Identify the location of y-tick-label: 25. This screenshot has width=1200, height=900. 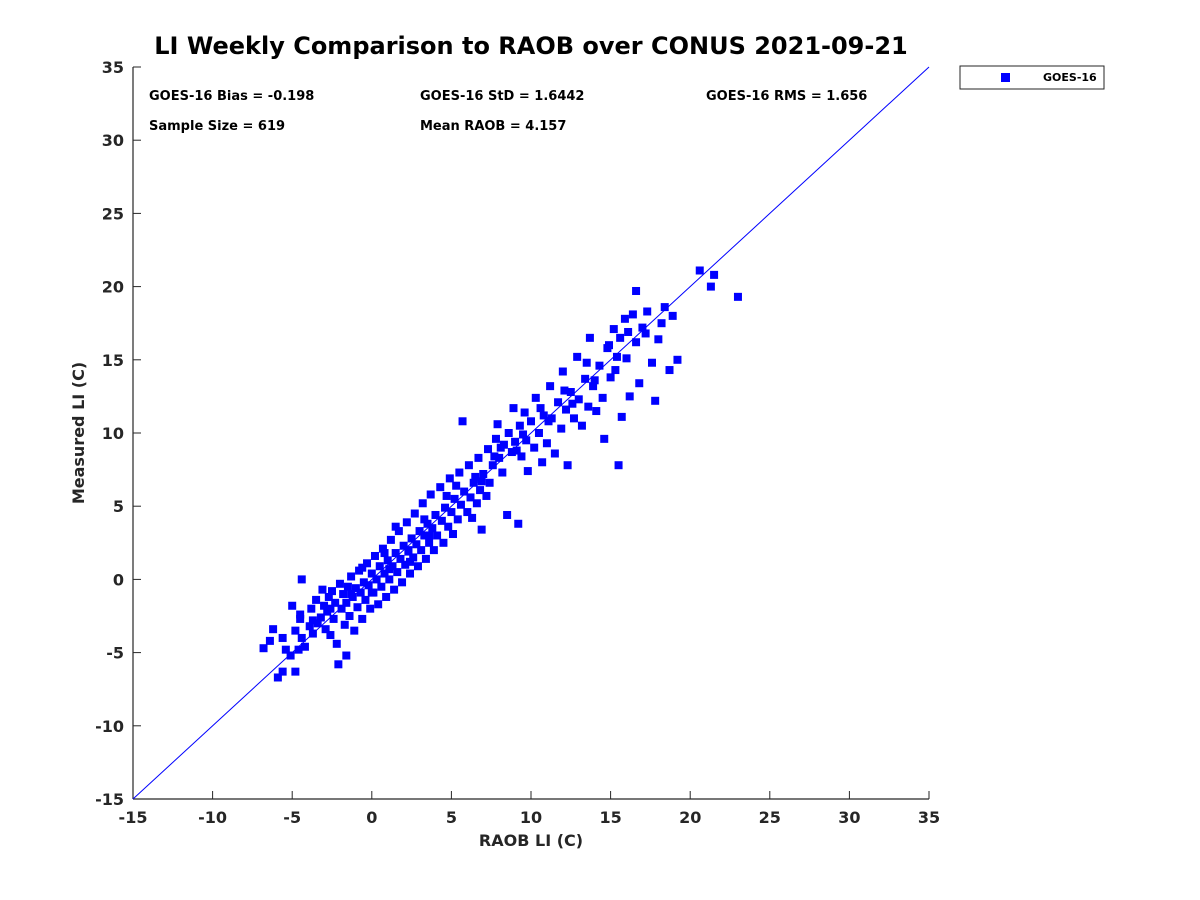
(113, 213).